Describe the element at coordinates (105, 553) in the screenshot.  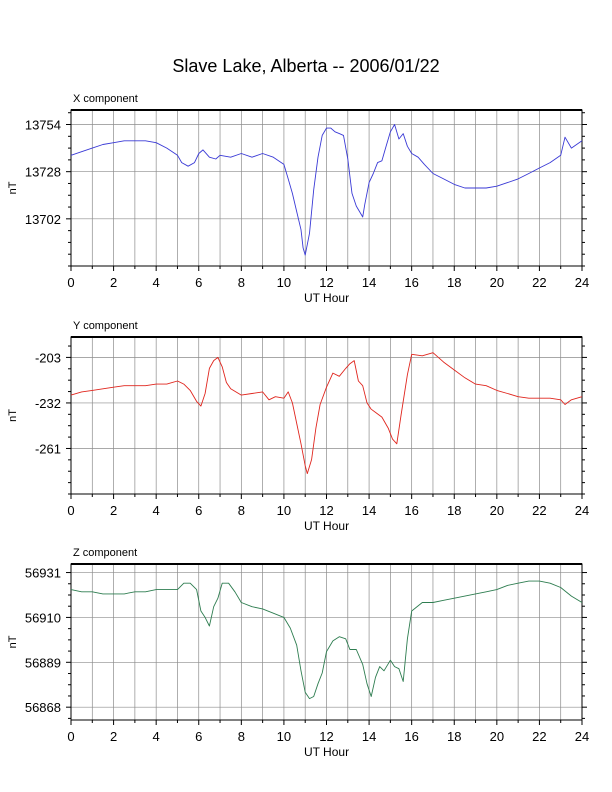
I see `panel-label: Z component` at that location.